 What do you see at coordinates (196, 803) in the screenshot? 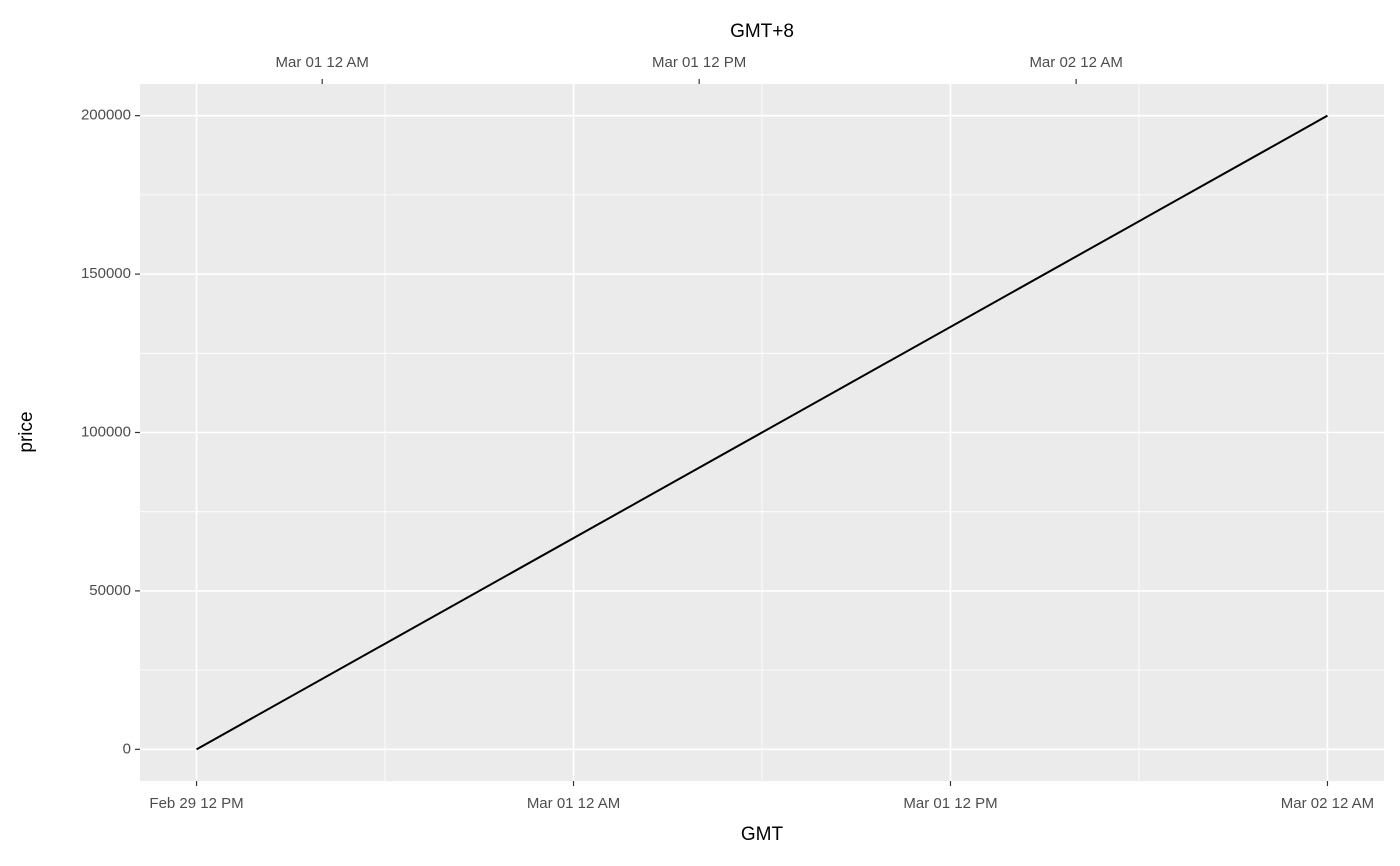
I see `x-tick-label: Feb 29 12 PM` at bounding box center [196, 803].